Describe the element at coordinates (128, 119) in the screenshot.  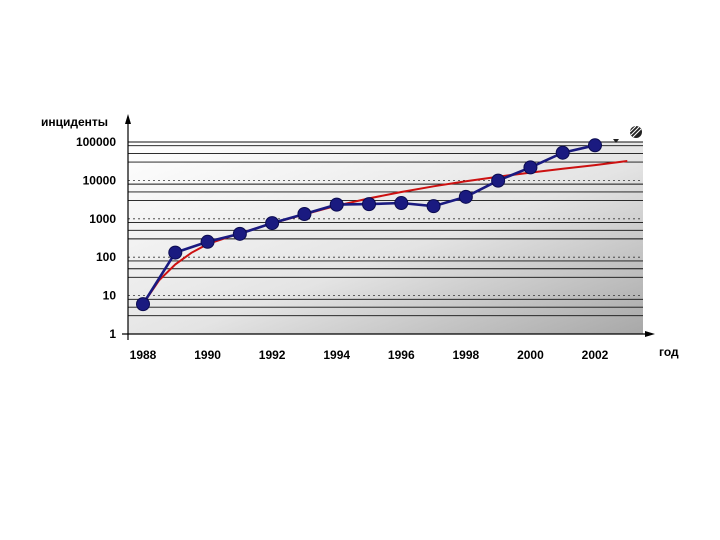
I see `y-axis-arrow` at that location.